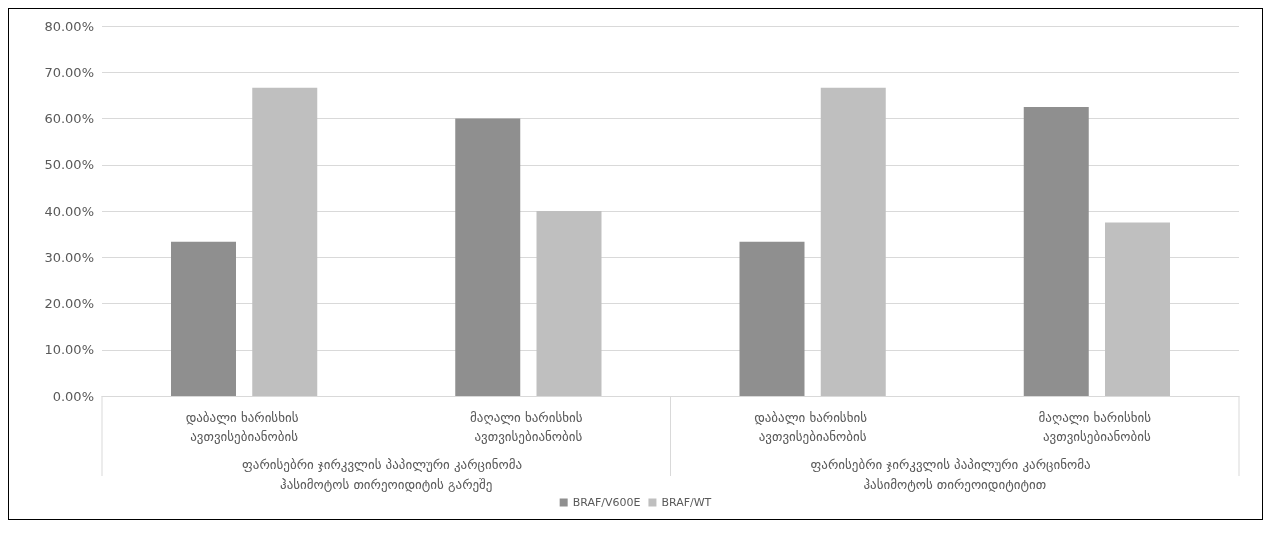  I want to click on y-tick-label: 80.00%, so click(69, 26).